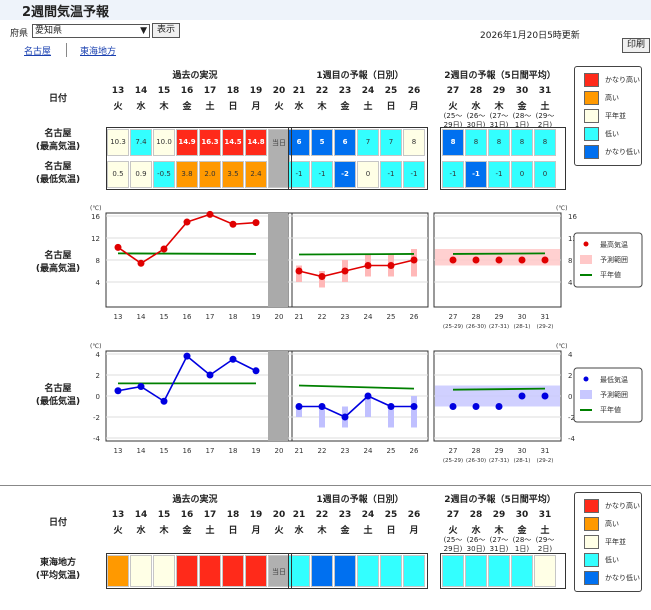 The width and height of the screenshot is (651, 610). Describe the element at coordinates (164, 142) in the screenshot. I see `max-past-cell: 10.0` at that location.